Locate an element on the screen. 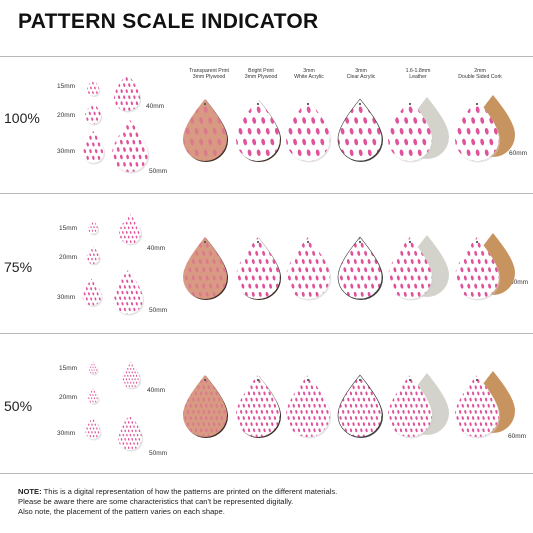  material-header-clear-acrylic: 3mm Clear Acrylic is located at coordinates (361, 74).